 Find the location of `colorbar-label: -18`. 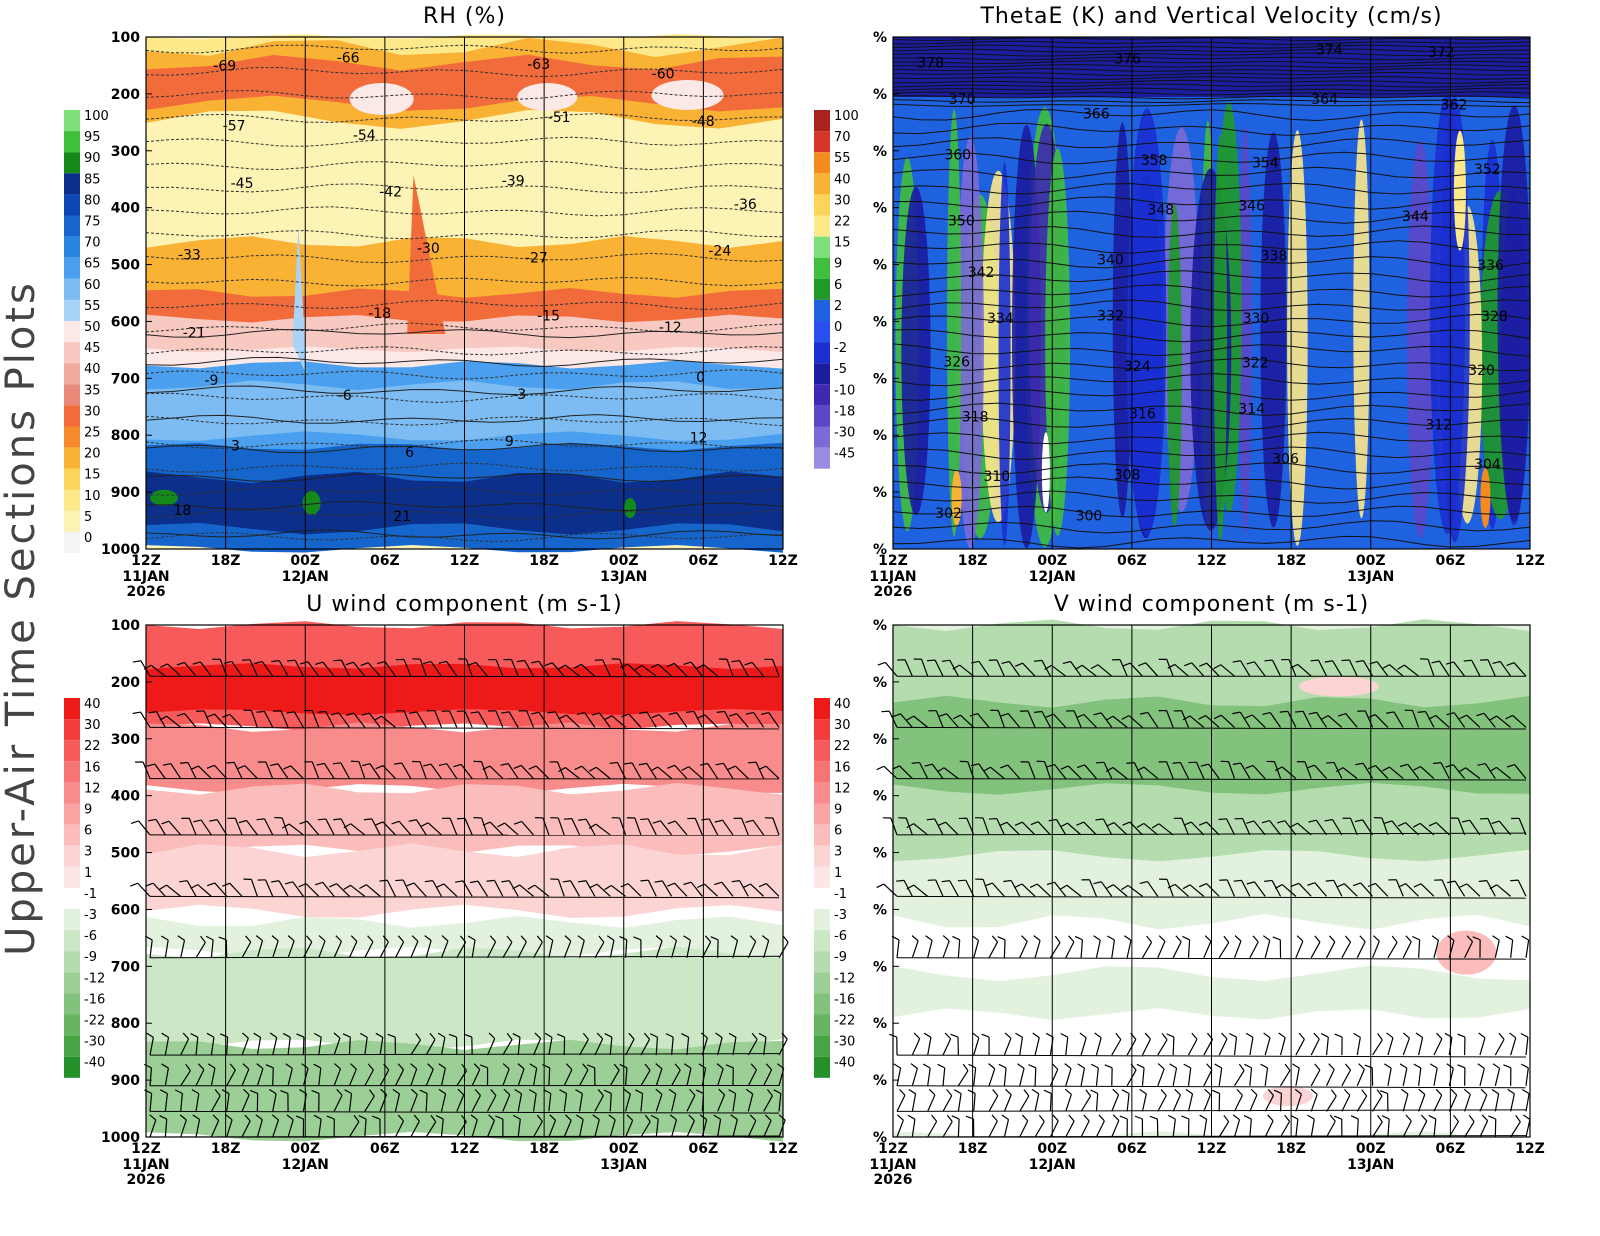

colorbar-label: -18 is located at coordinates (844, 411).